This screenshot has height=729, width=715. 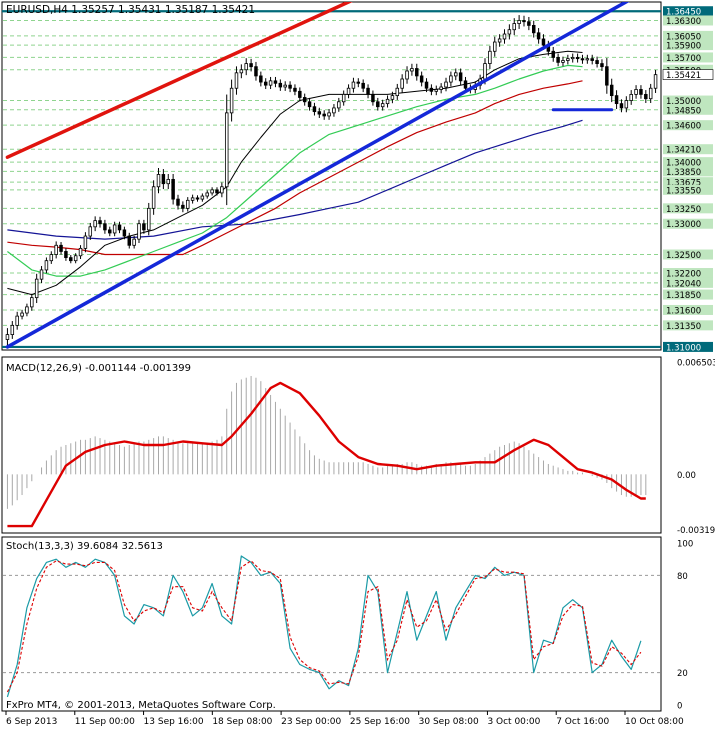 What do you see at coordinates (683, 256) in the screenshot?
I see `price-tick-label: 1.32500` at bounding box center [683, 256].